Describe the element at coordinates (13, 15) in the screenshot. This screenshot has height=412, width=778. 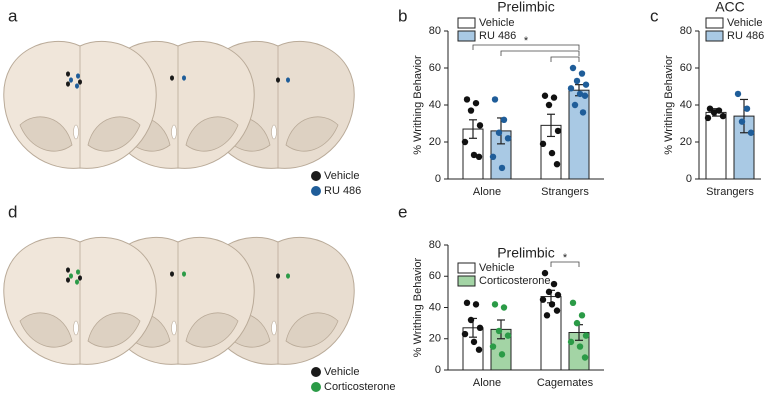
I see `panel-label: a` at that location.